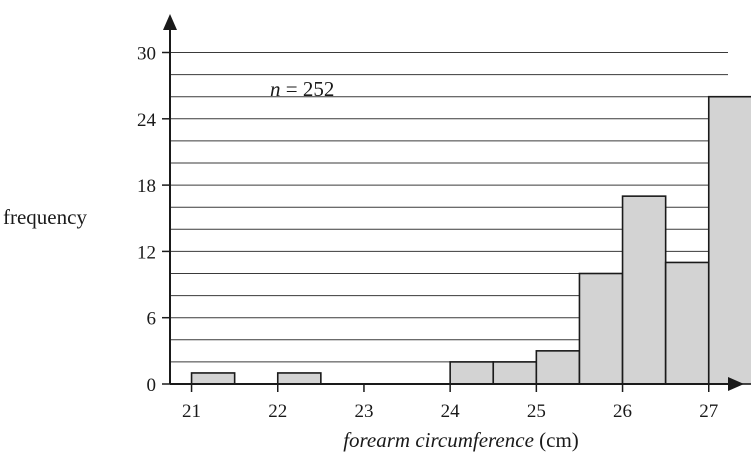  What do you see at coordinates (170, 22) in the screenshot?
I see `y-axis-arrow` at bounding box center [170, 22].